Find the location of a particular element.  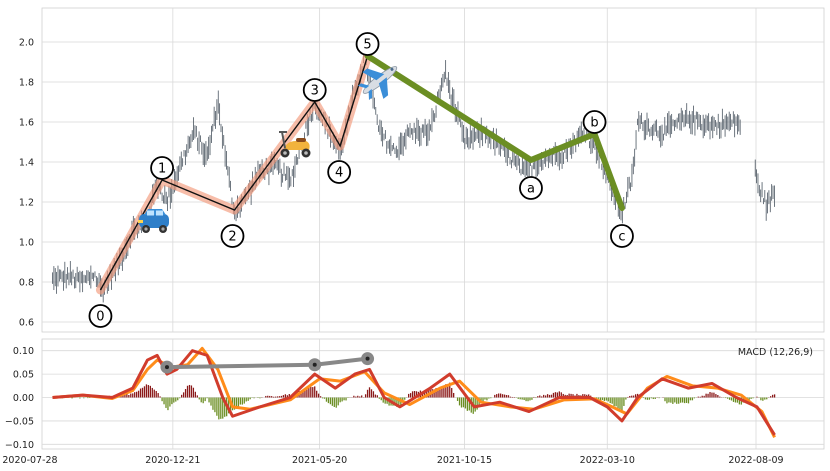

svg-text: 2 is located at coordinates (232, 237).